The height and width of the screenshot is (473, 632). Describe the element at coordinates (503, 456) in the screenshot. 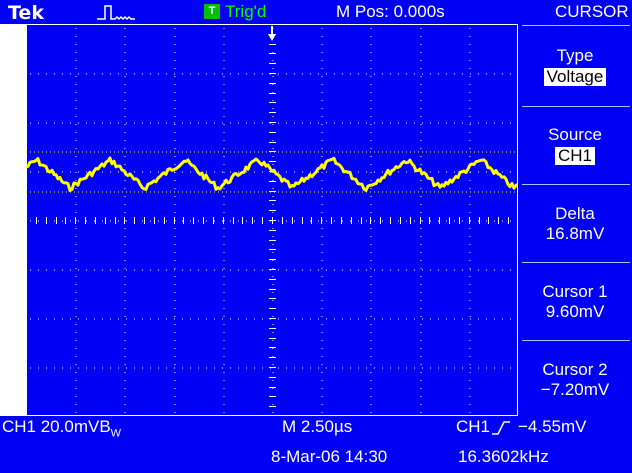

I see `frequency-readout: 16.3602kHz` at that location.